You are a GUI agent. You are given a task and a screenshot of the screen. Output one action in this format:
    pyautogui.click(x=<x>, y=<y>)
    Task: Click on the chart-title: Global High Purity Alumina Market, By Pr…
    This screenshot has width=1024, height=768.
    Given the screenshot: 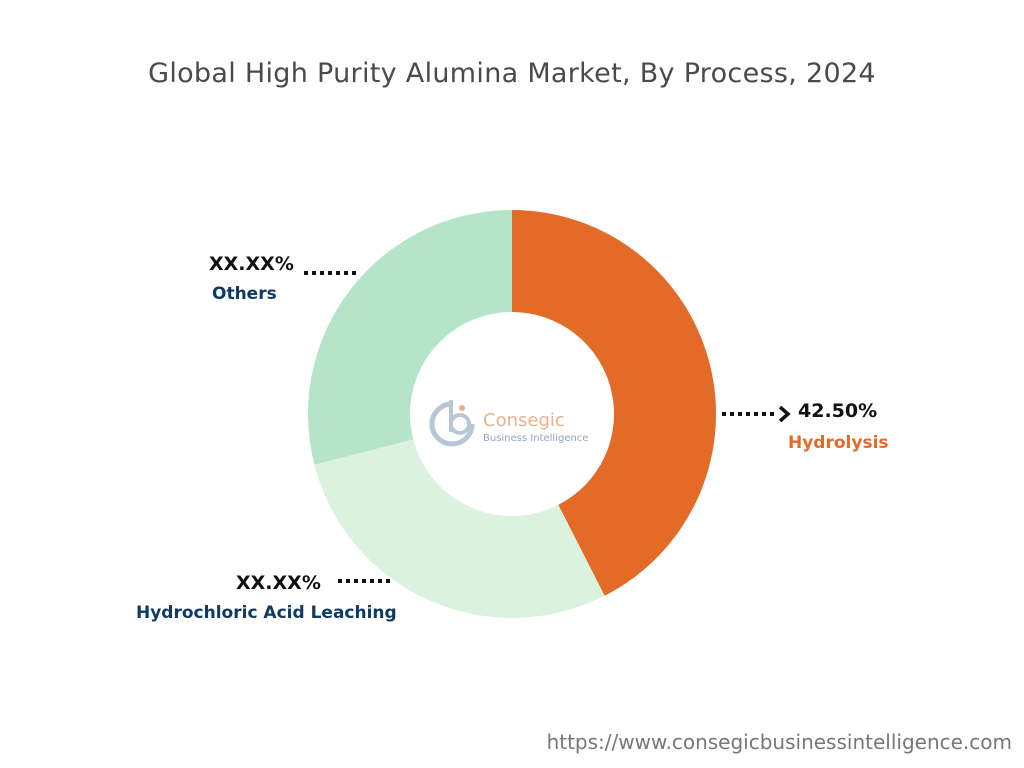 What is the action you would take?
    pyautogui.click(x=512, y=73)
    